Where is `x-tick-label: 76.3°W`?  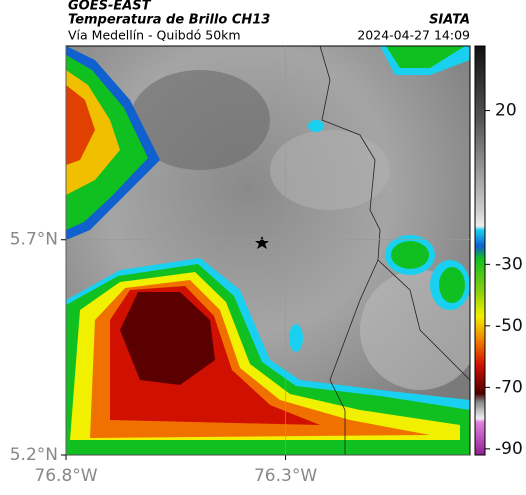 x-tick-label: 76.3°W is located at coordinates (285, 476).